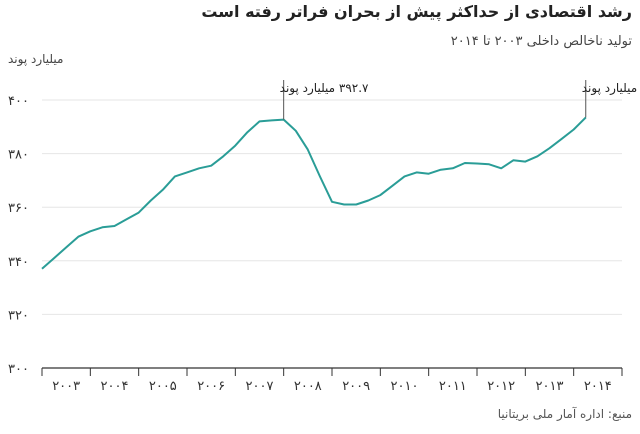 Image resolution: width=640 pixels, height=434 pixels. I want to click on y-tick-label-320: ۳۲۰, so click(18, 315).